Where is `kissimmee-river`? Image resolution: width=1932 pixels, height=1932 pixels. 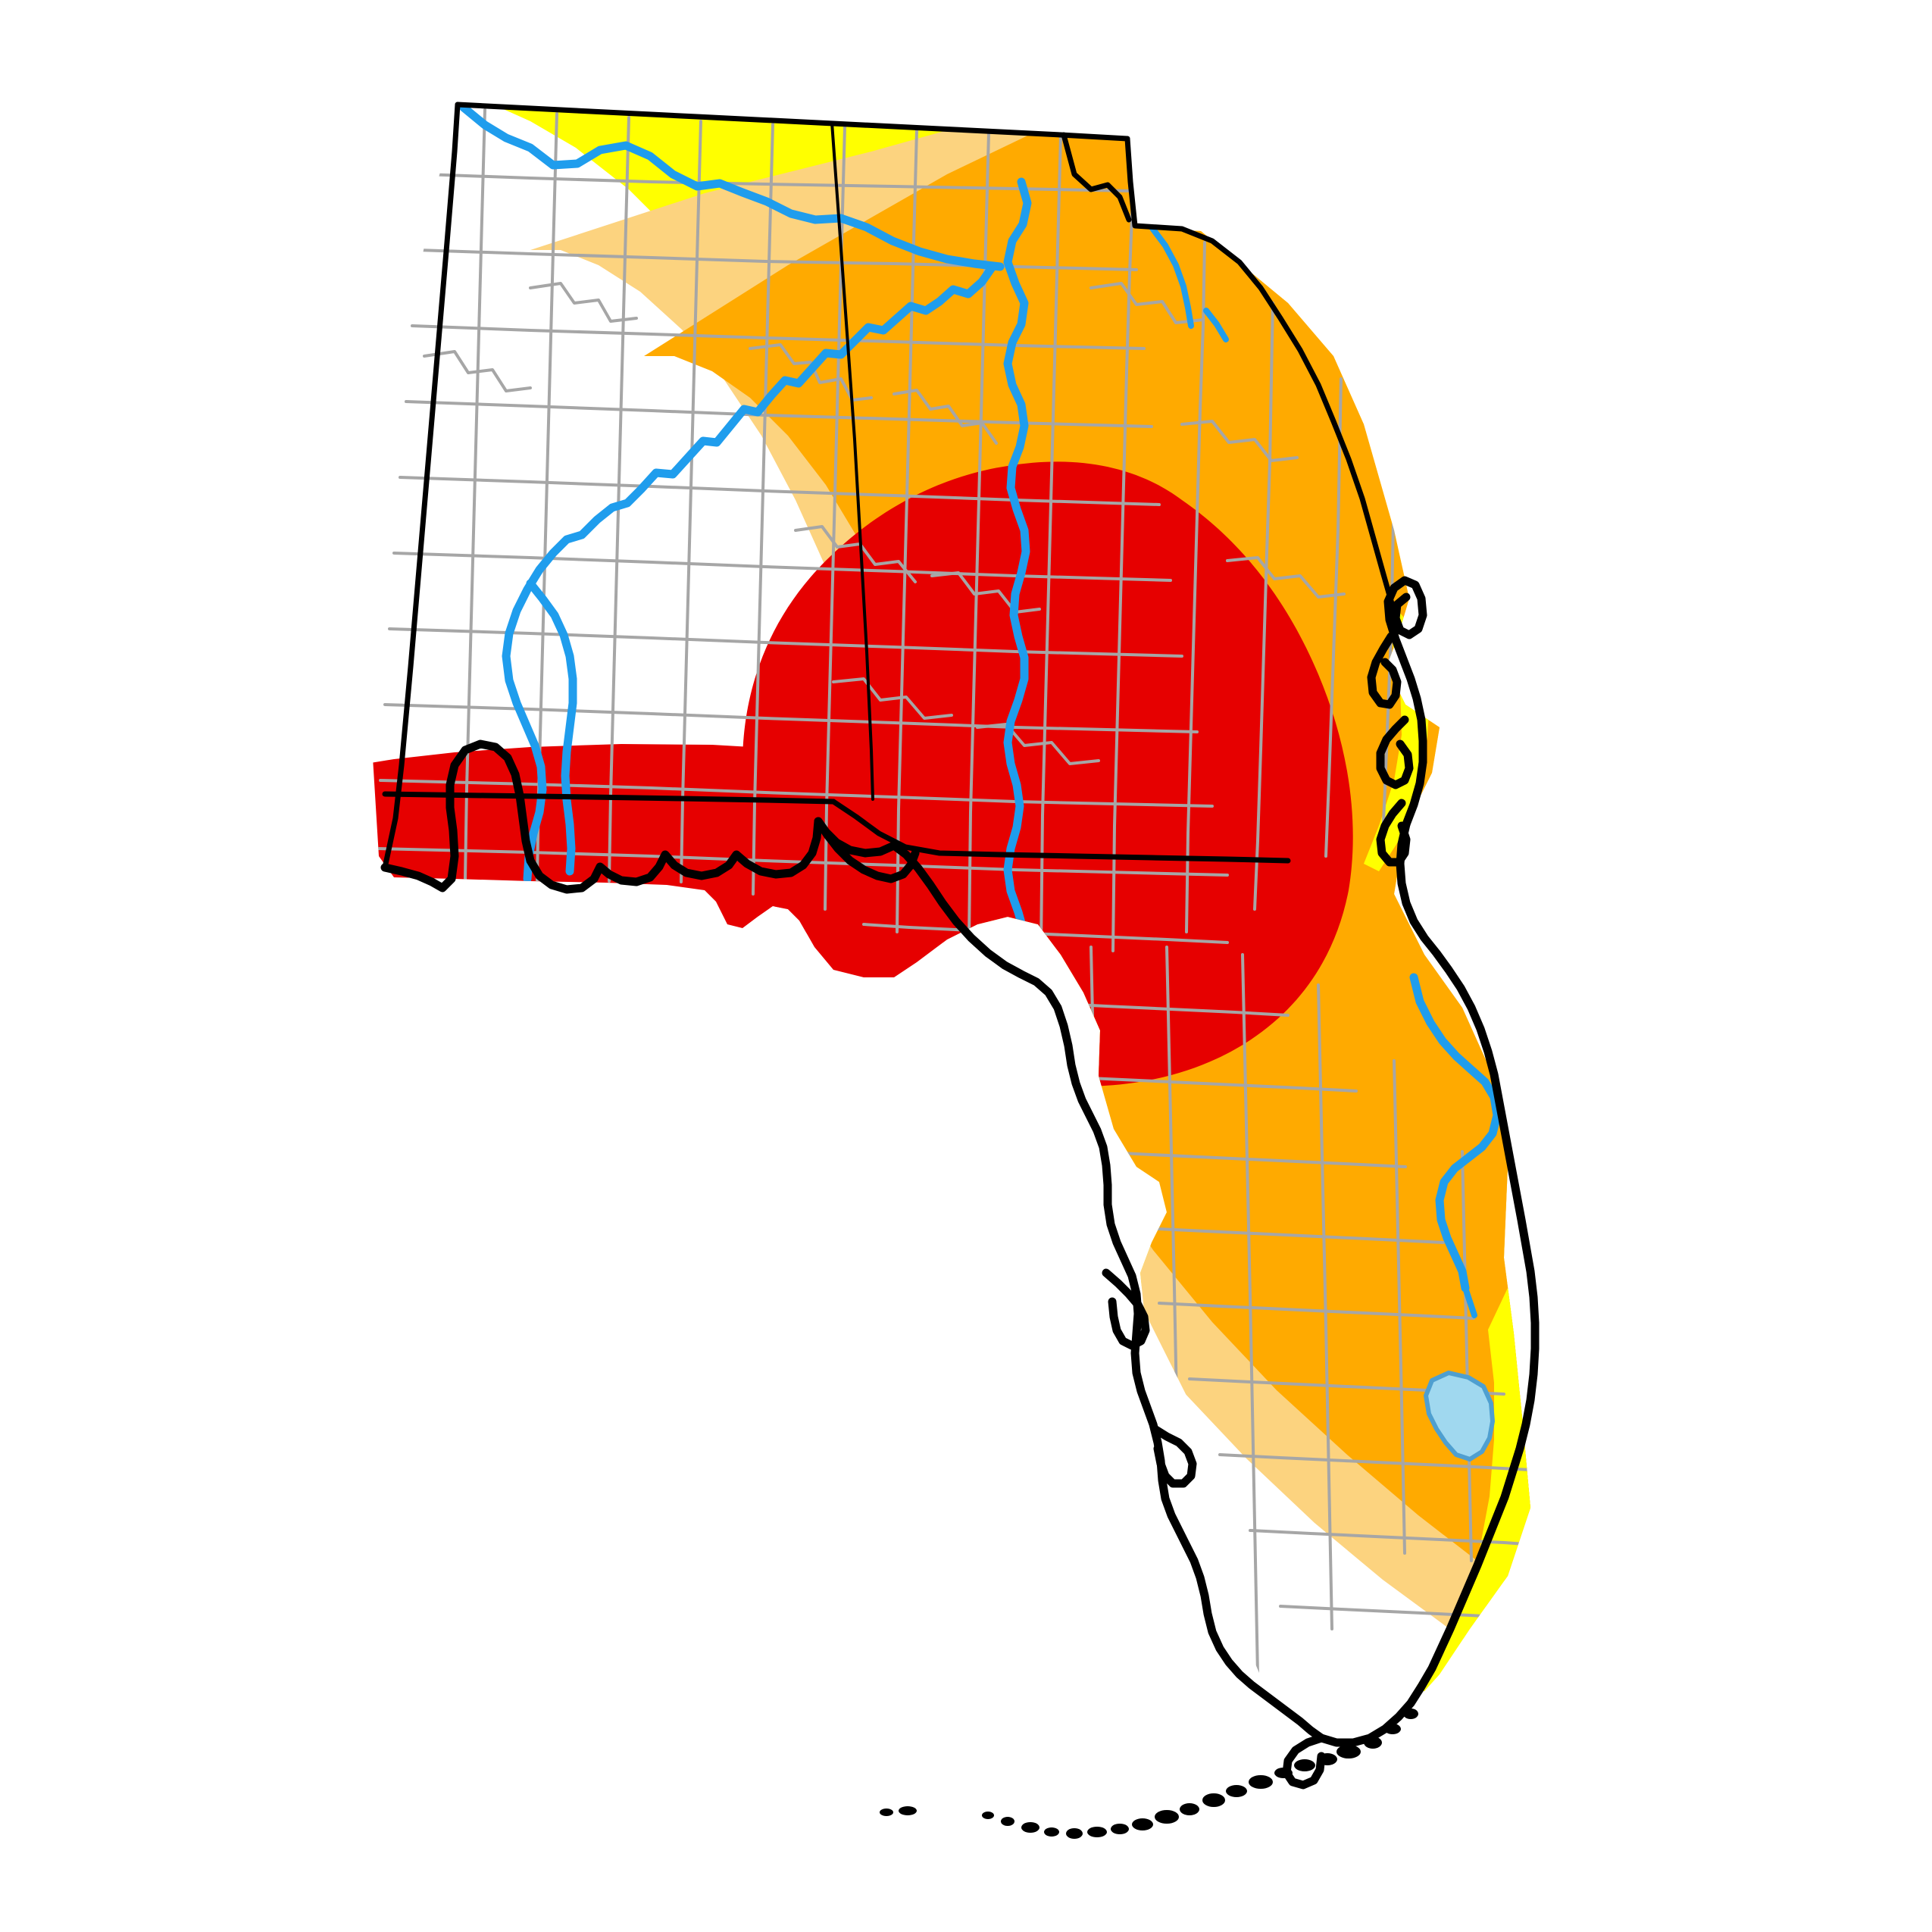
kissimmee-river is located at coordinates (1469, 1301).